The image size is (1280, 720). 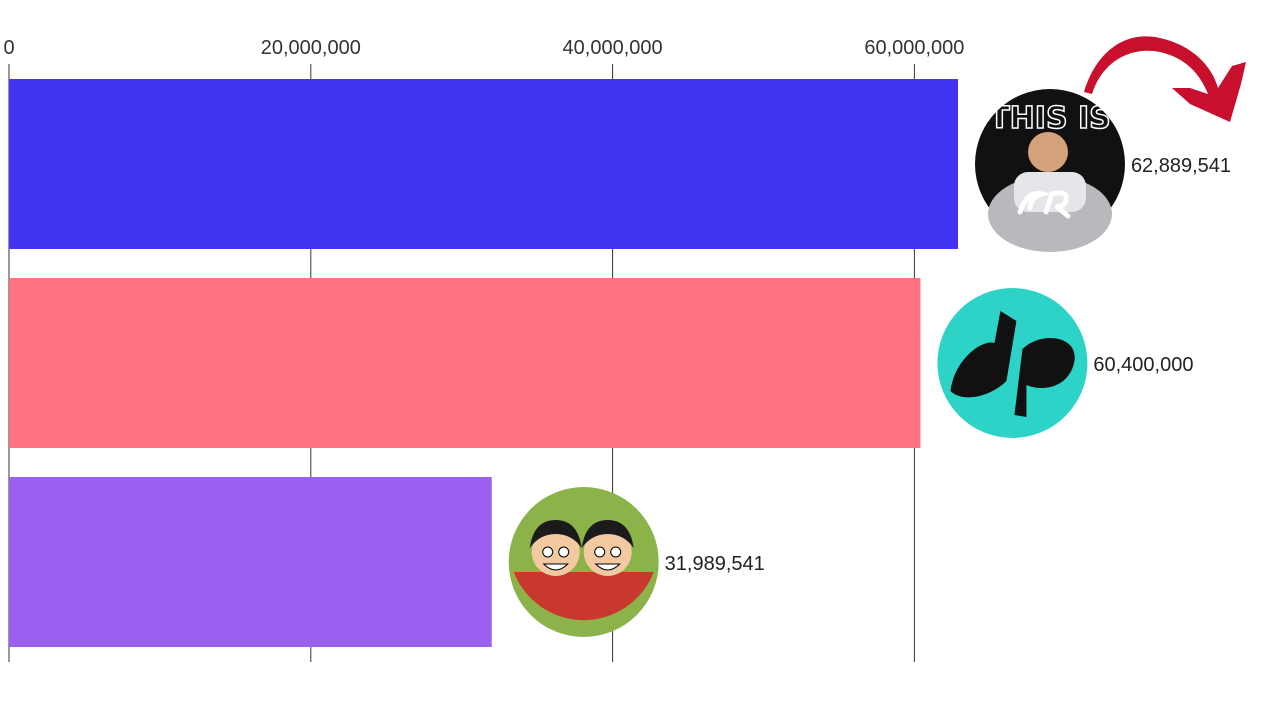 What do you see at coordinates (1012, 363) in the screenshot?
I see `dude-perfect-avatar` at bounding box center [1012, 363].